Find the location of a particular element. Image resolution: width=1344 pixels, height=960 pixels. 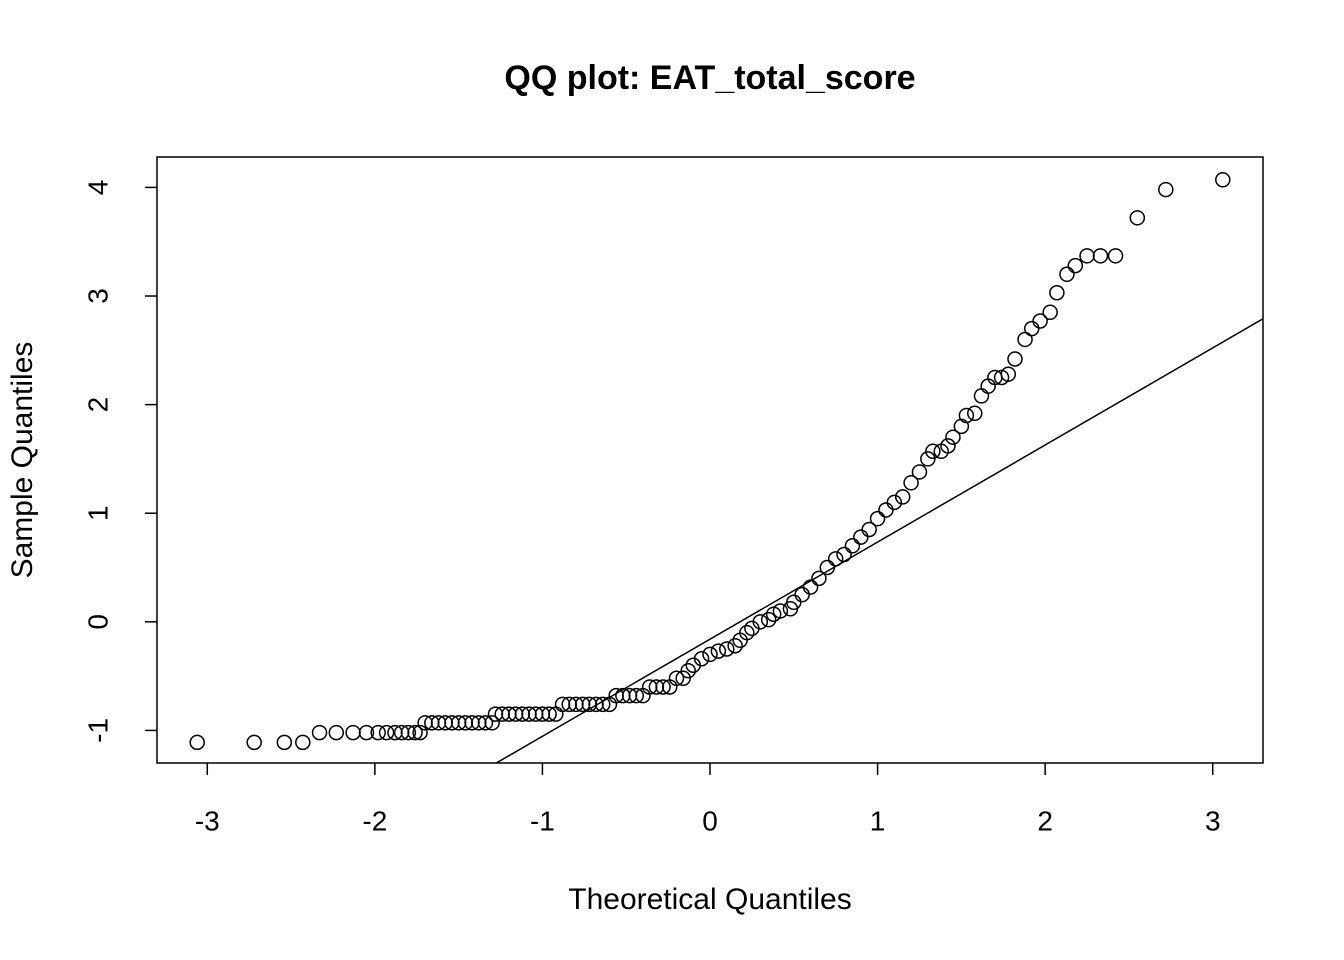

x-tick-label: 2 is located at coordinates (1045, 820).